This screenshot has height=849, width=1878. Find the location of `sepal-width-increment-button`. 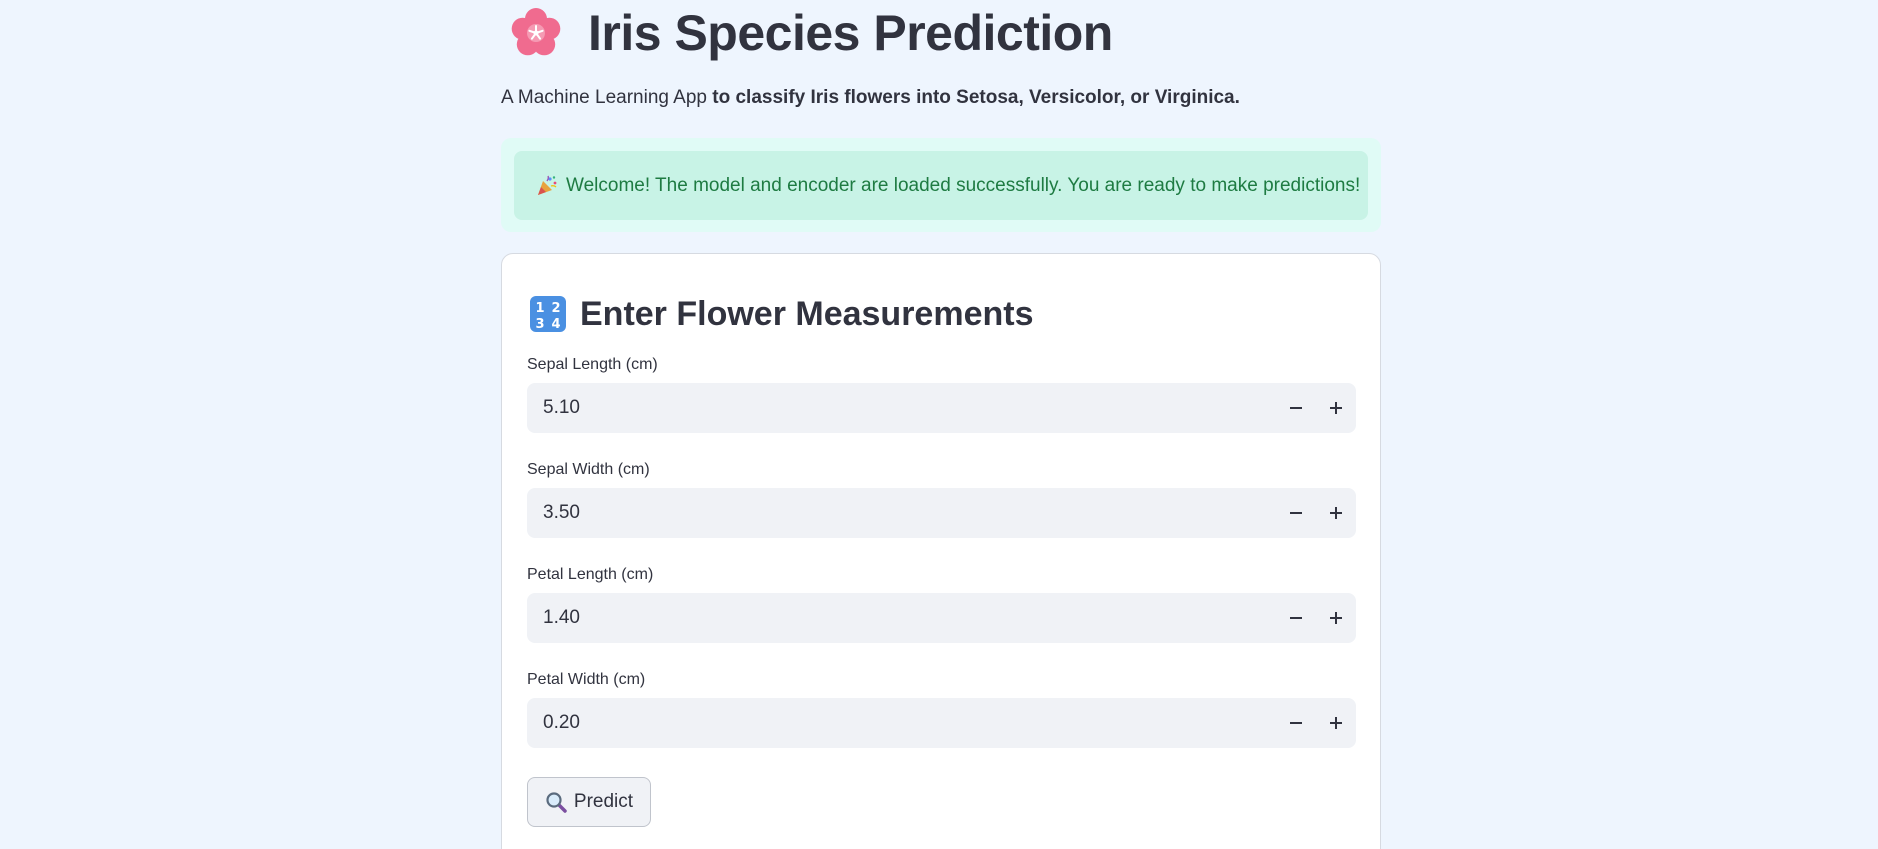

sepal-width-increment-button is located at coordinates (1336, 513).